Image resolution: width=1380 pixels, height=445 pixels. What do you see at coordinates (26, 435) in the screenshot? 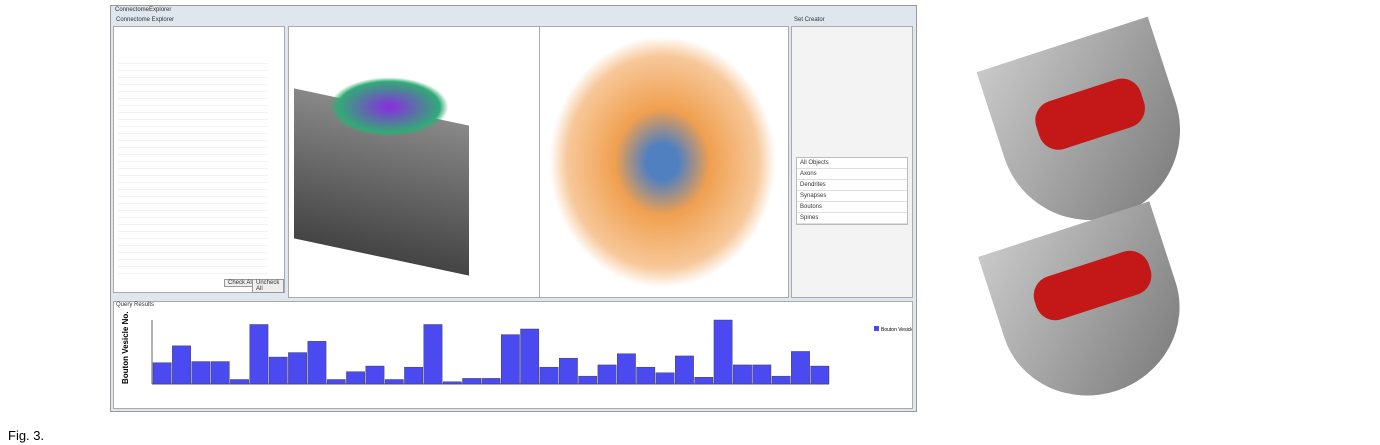
I see `caption: Fig. 3.` at bounding box center [26, 435].